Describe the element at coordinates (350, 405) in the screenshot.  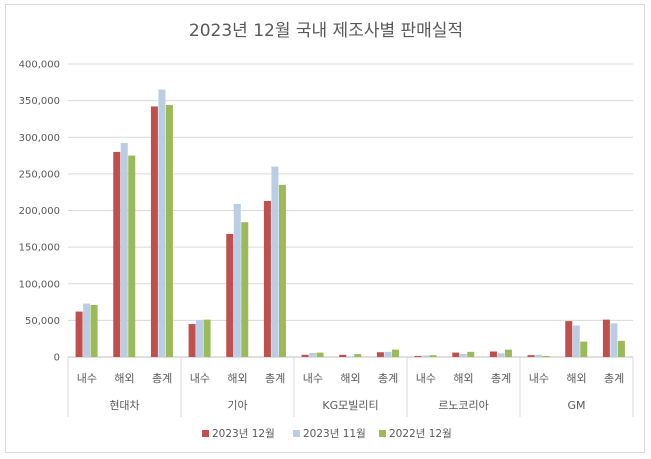
I see `x-group-label: KG모빌리티` at that location.